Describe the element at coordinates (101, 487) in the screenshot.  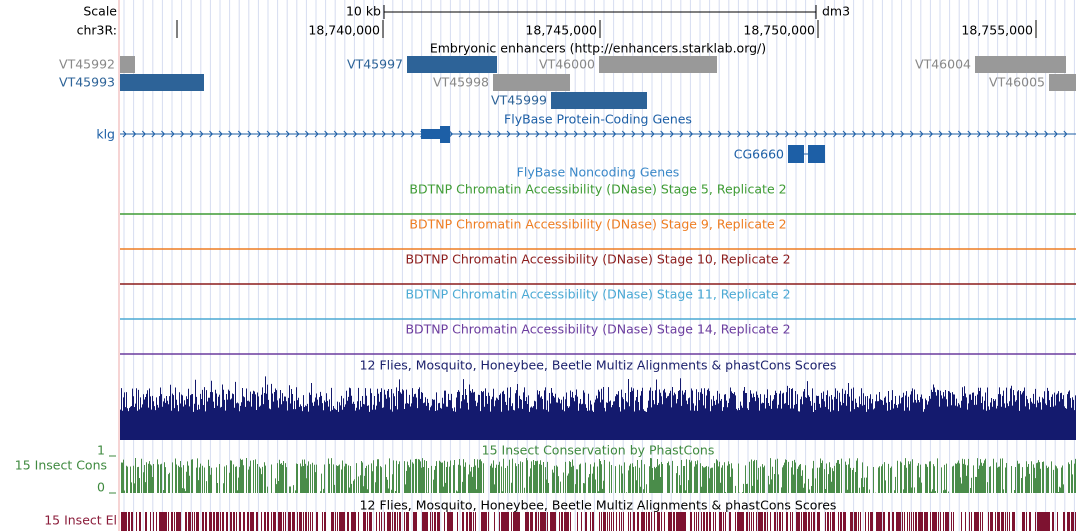
I see `axis-min: 0` at that location.